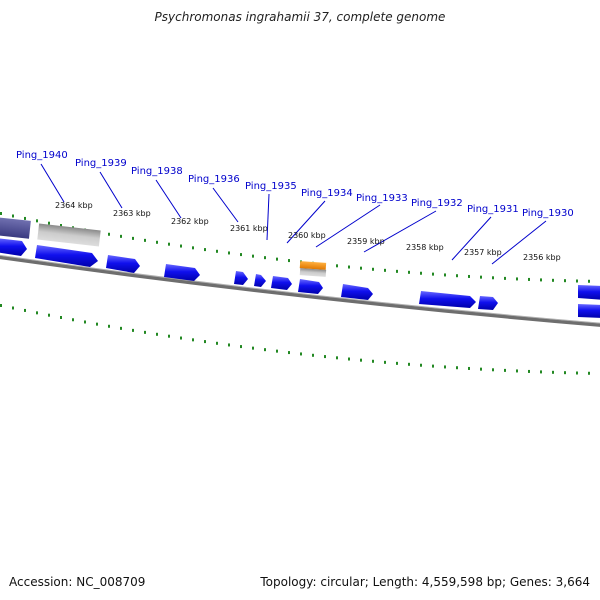 This screenshot has height=600, width=600. What do you see at coordinates (190, 221) in the screenshot?
I see `kbp-label: 2362 kbp` at bounding box center [190, 221].